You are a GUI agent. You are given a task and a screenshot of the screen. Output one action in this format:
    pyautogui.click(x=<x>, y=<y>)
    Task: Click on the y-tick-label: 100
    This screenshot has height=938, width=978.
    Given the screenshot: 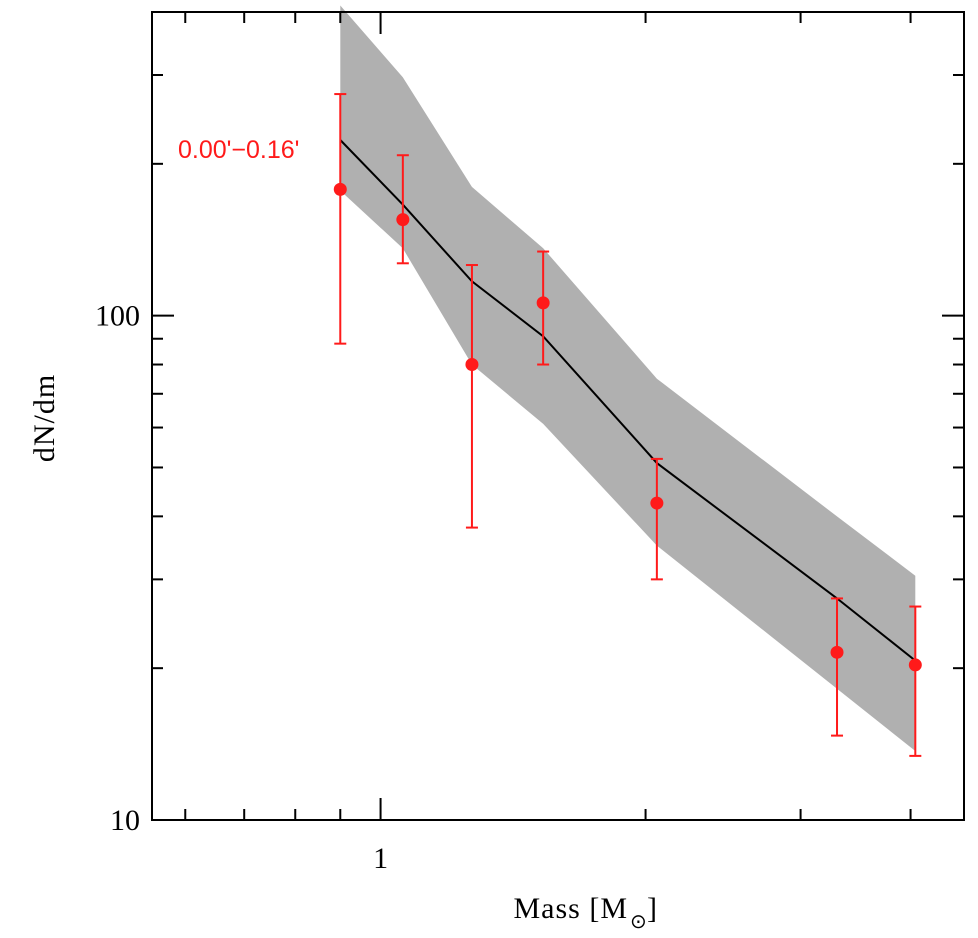 What is the action you would take?
    pyautogui.click(x=117, y=316)
    